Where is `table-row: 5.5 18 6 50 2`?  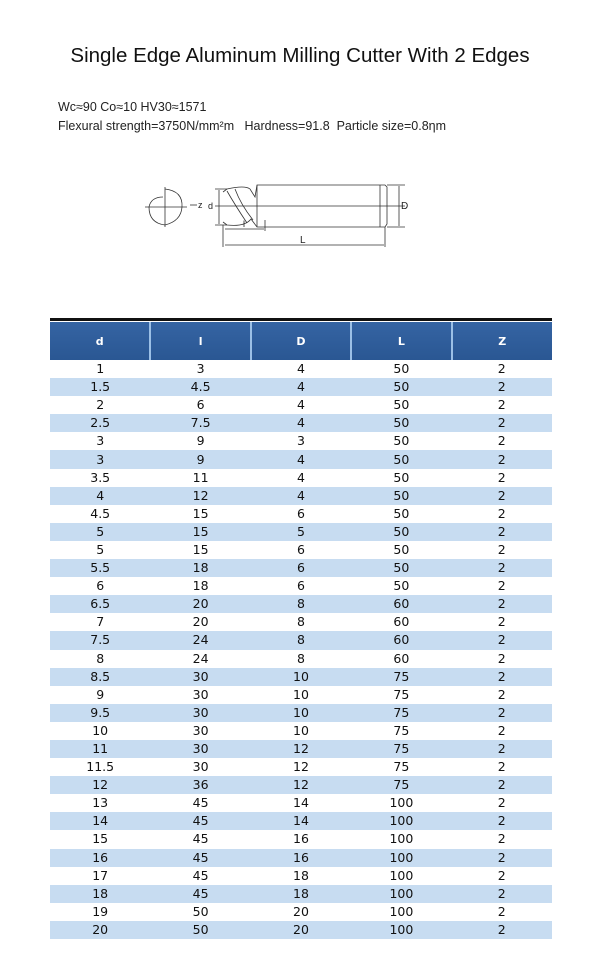 table-row: 5.5 18 6 50 2 is located at coordinates (301, 568).